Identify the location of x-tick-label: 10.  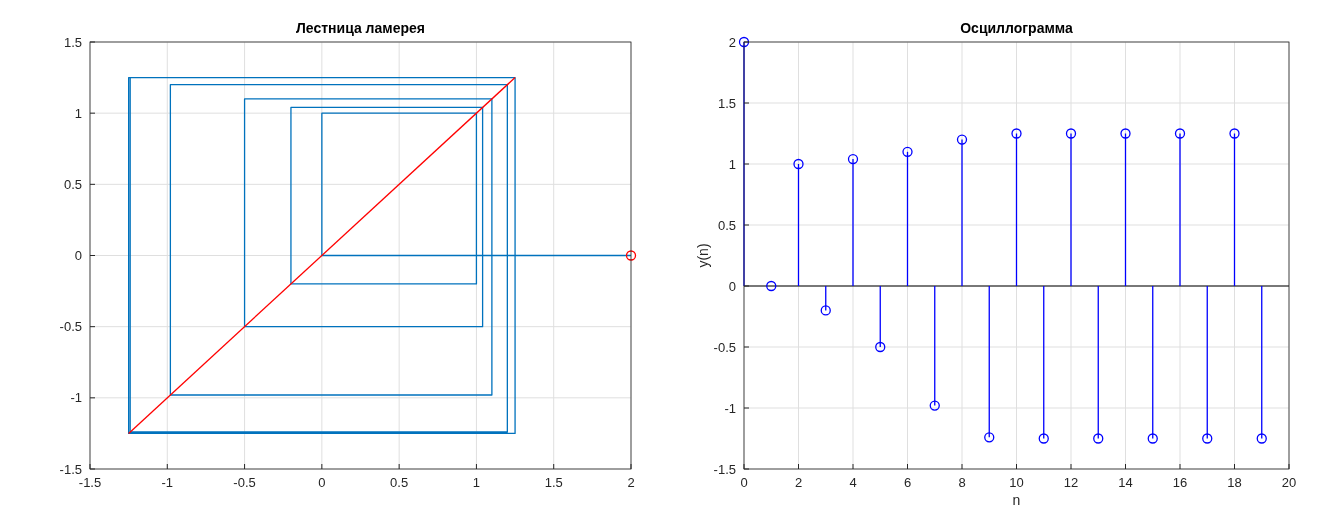
(1016, 482).